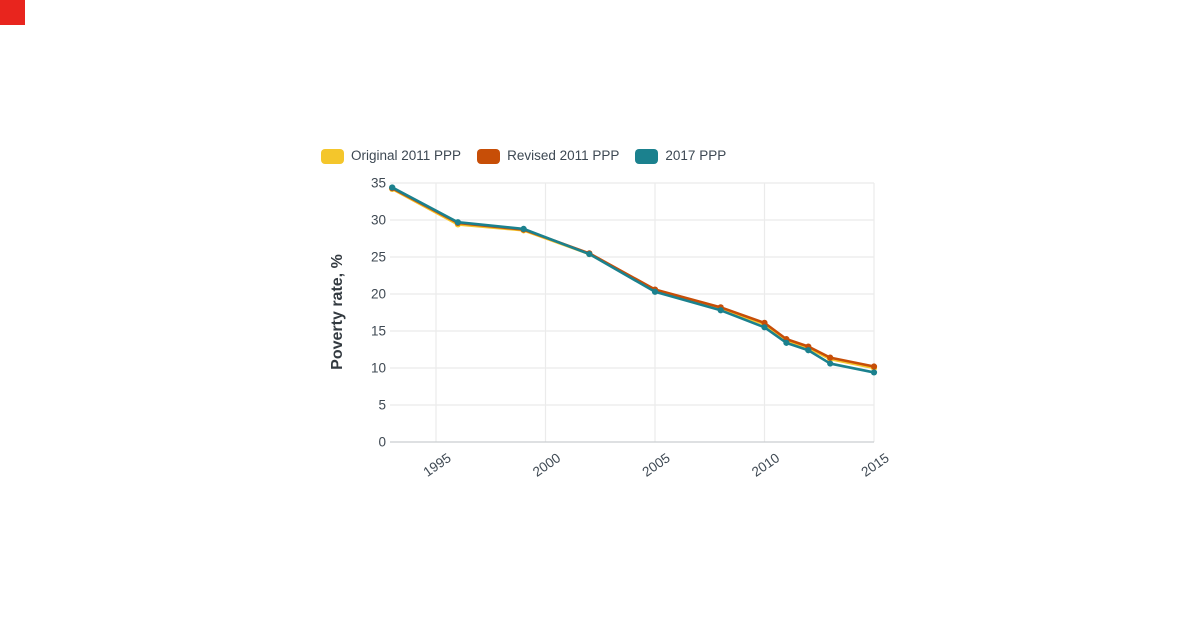 This screenshot has width=1200, height=630. Describe the element at coordinates (696, 155) in the screenshot. I see `legend-label: 2017 PPP` at that location.